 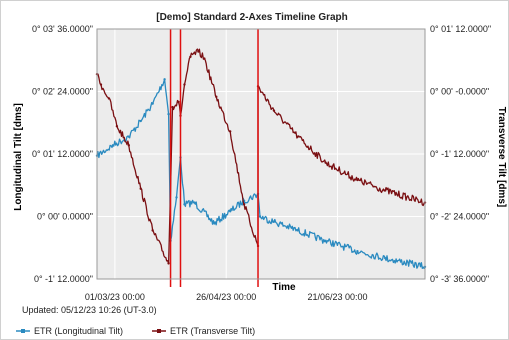 I want to click on left-tick-label: 0° 02' 24.0000", so click(x=62, y=92).